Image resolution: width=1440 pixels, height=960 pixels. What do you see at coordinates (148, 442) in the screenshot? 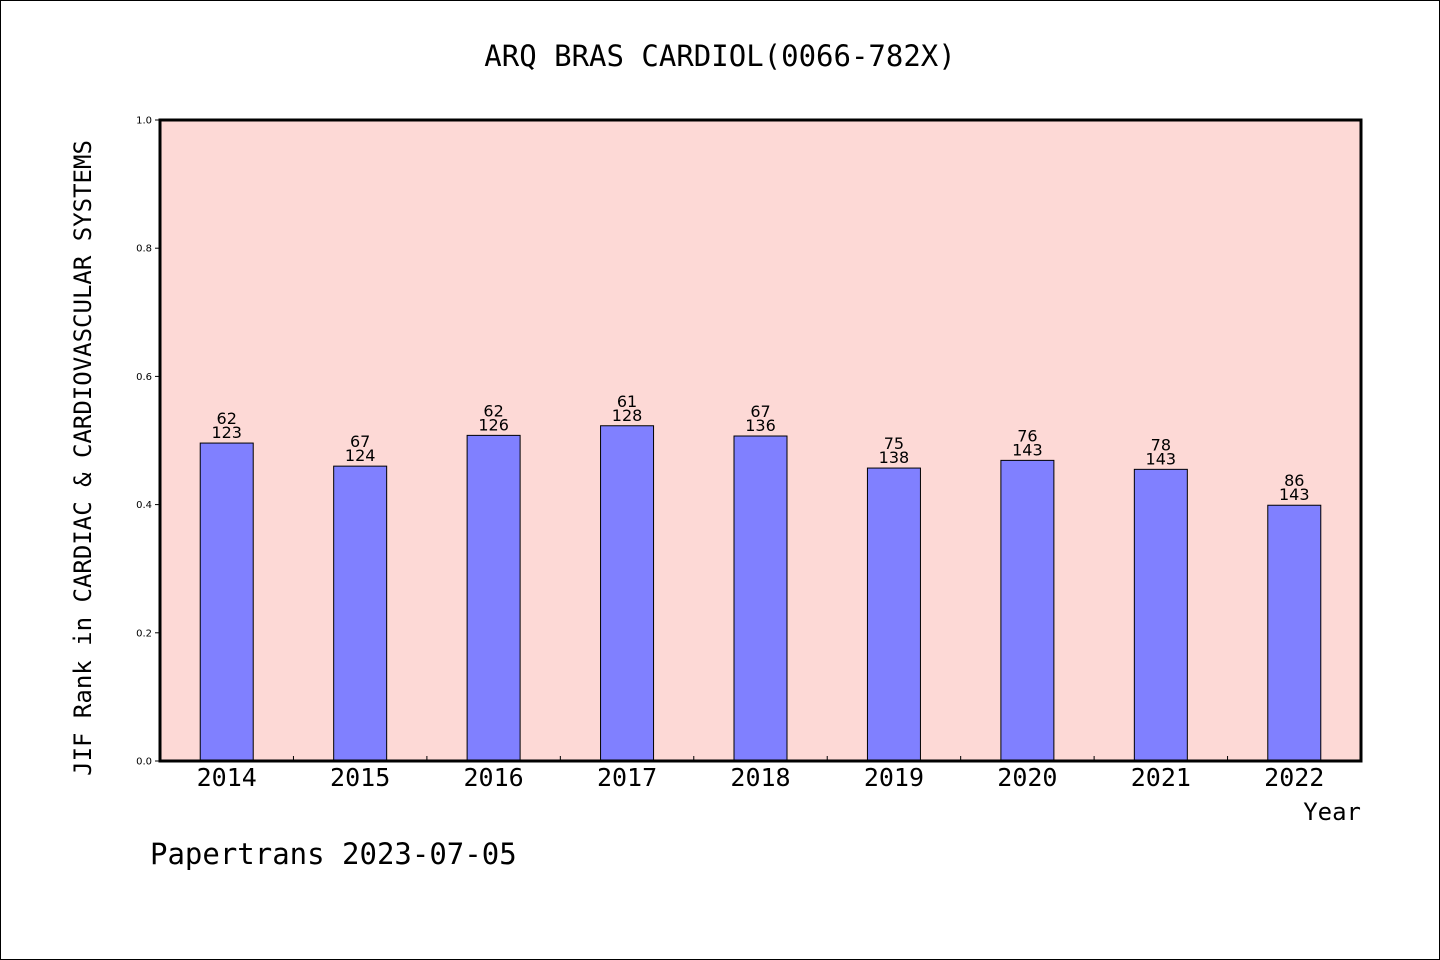
I see `y-axis-ticks: 0.0 0.2 0.4 0.6 0.8 1.0` at bounding box center [148, 442].